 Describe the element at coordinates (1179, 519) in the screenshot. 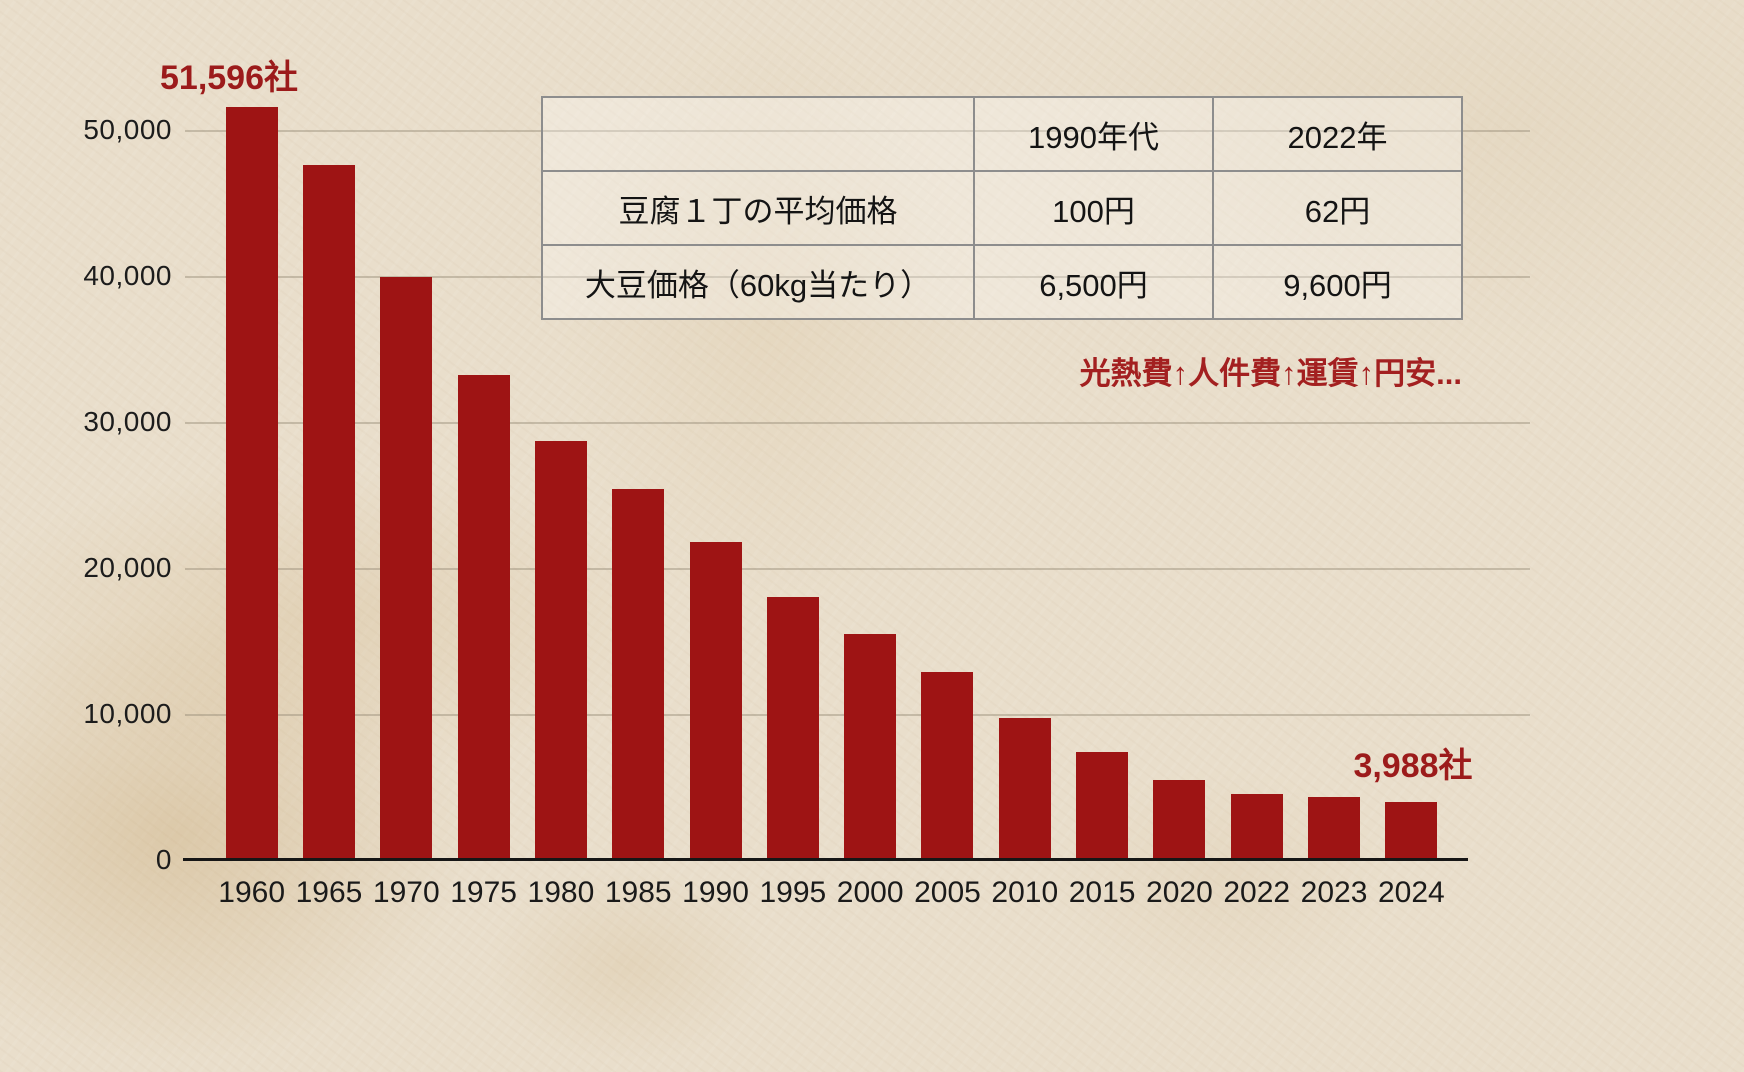

I see `bar-slot-2020: 2020` at that location.